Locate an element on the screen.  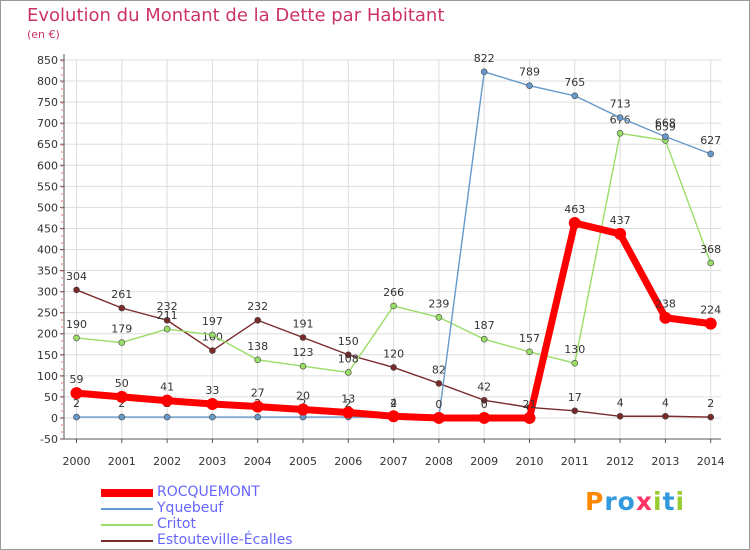
data-label-estouteville-ecalles: 2 is located at coordinates (710, 403).